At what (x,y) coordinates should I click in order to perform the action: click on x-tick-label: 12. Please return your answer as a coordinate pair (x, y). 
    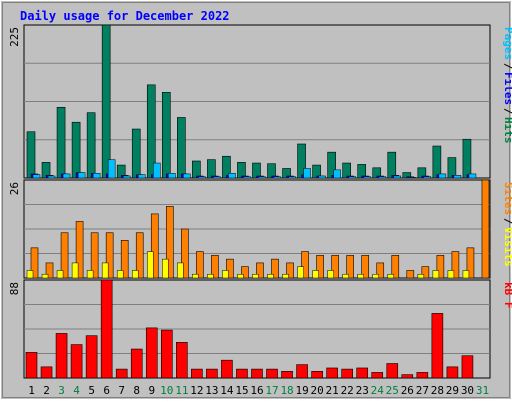
    Looking at the image, I should click on (196, 390).